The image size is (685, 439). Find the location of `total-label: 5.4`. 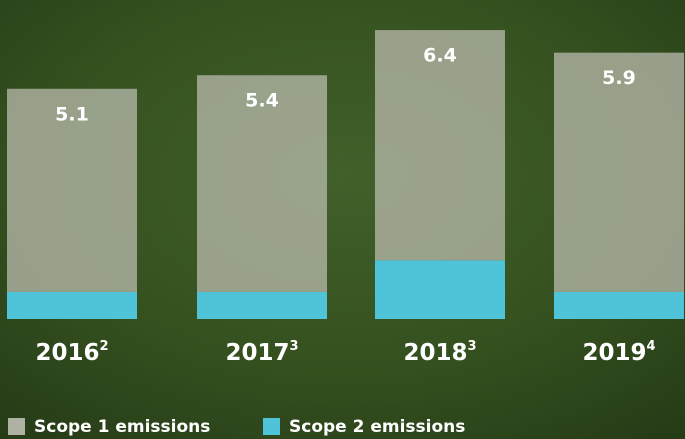

total-label: 5.4 is located at coordinates (262, 101).